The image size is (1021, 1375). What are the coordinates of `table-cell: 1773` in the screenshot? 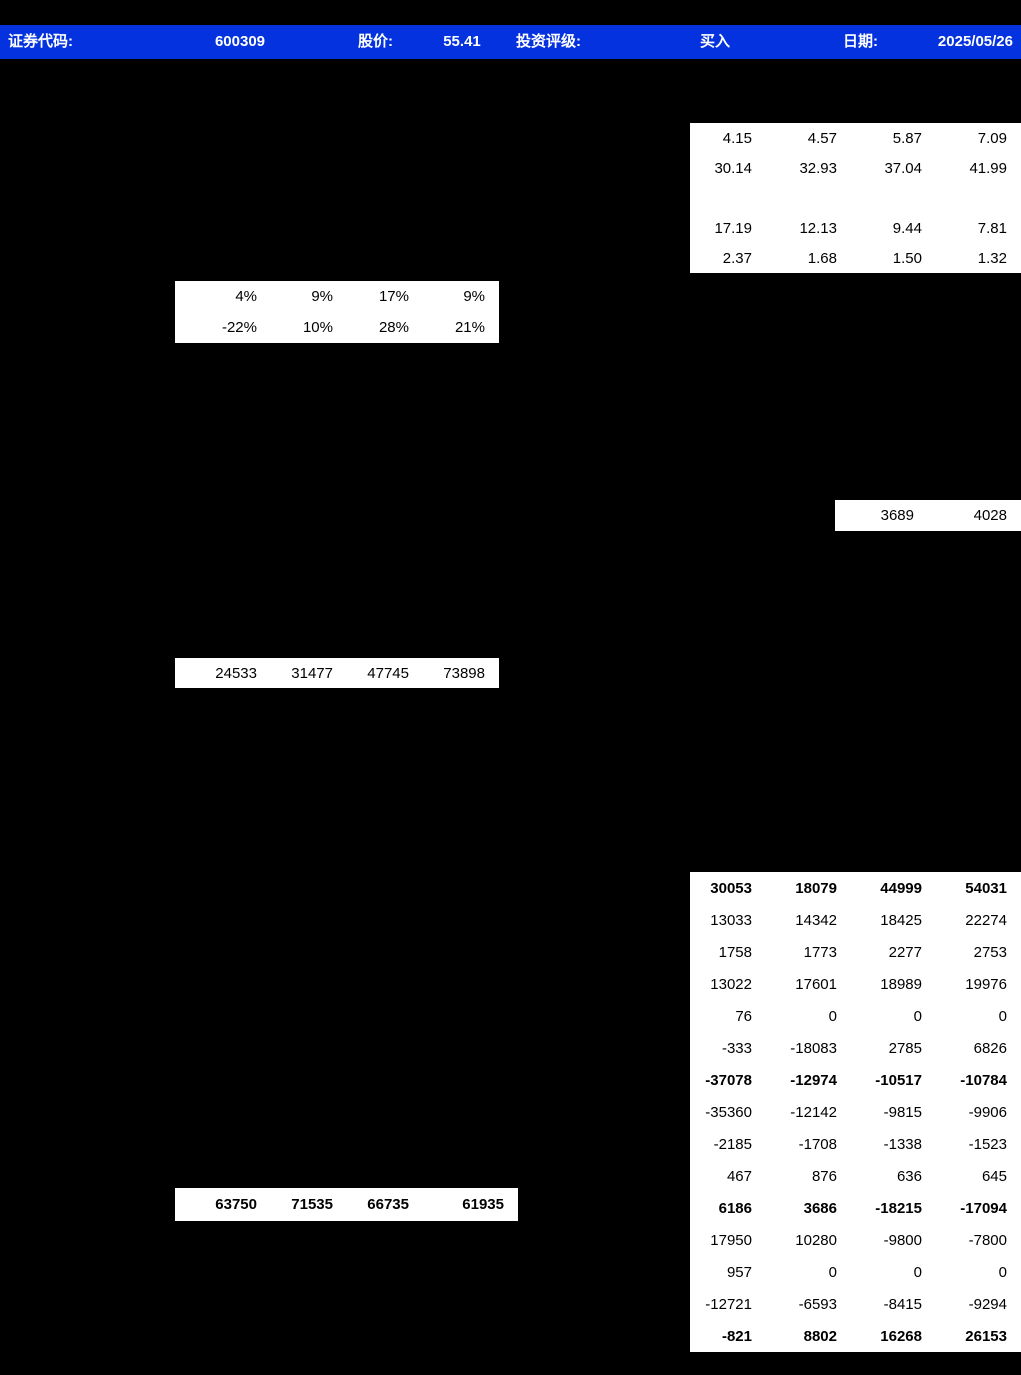 It's located at (820, 952).